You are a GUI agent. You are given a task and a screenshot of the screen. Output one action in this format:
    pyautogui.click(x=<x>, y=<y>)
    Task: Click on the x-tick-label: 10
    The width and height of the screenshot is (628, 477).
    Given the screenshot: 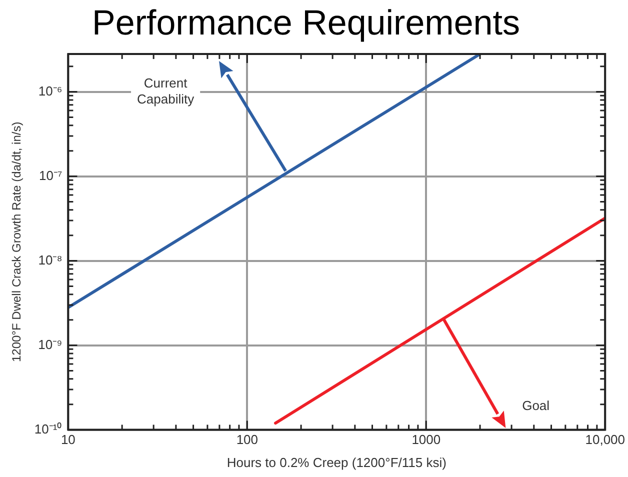 What is the action you would take?
    pyautogui.click(x=68, y=440)
    